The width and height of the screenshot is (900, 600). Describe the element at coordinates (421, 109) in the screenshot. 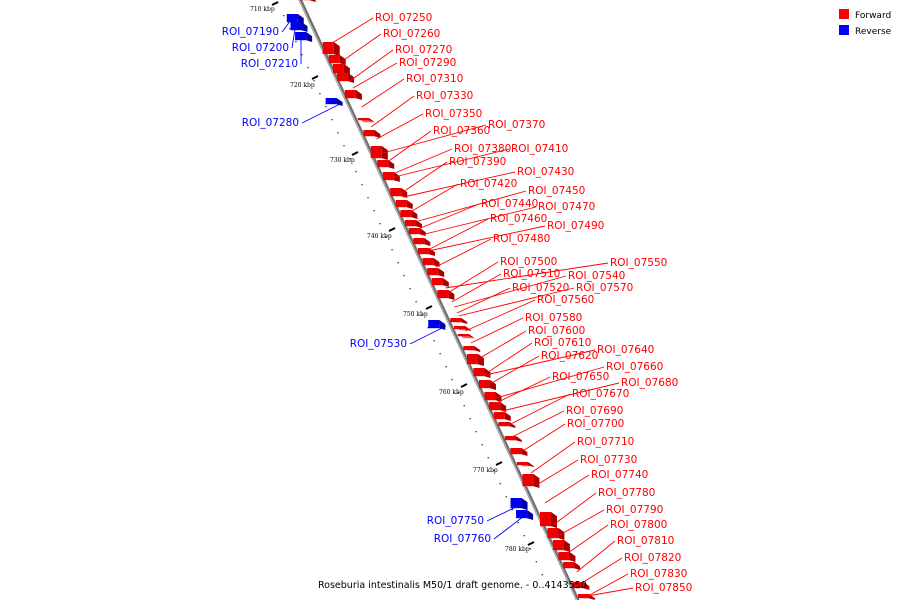

I see `gene-label: ROI_07330` at that location.